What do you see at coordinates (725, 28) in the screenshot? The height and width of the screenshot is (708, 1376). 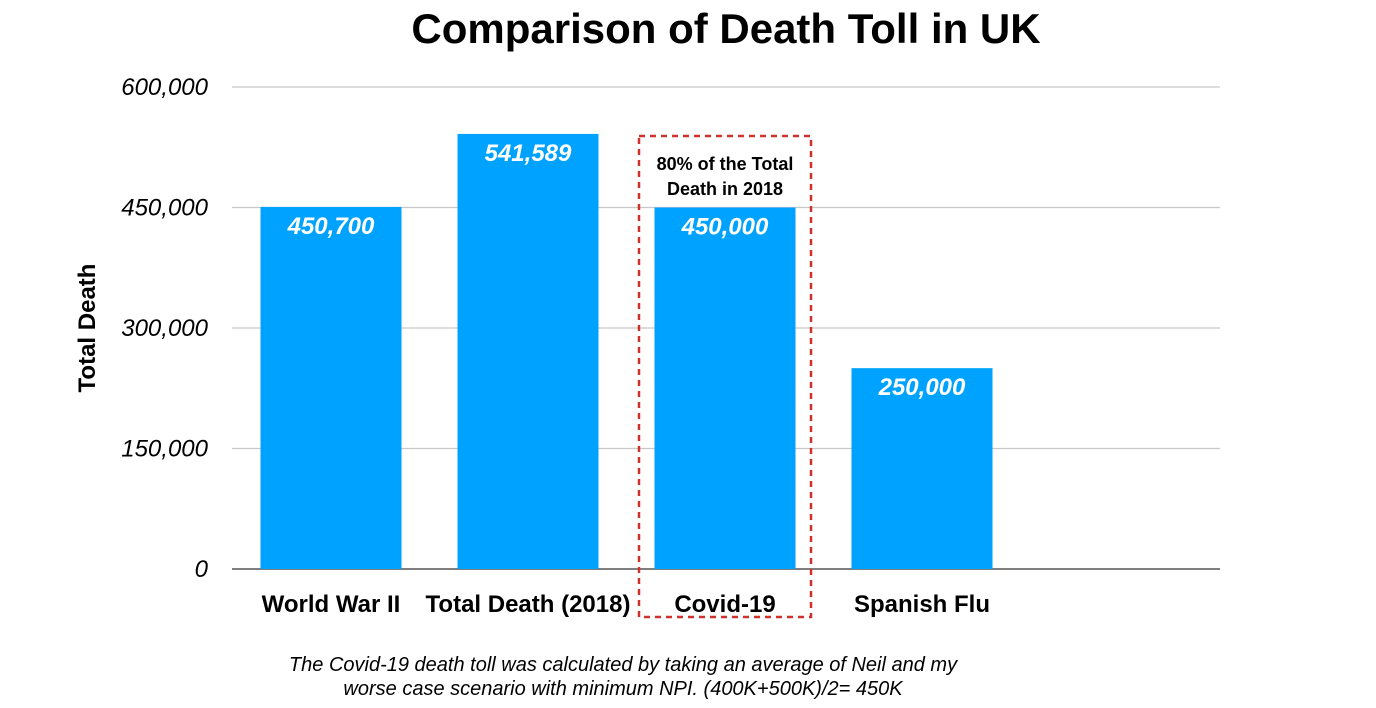 I see `chart-title: Comparison of Death Toll in UK` at bounding box center [725, 28].